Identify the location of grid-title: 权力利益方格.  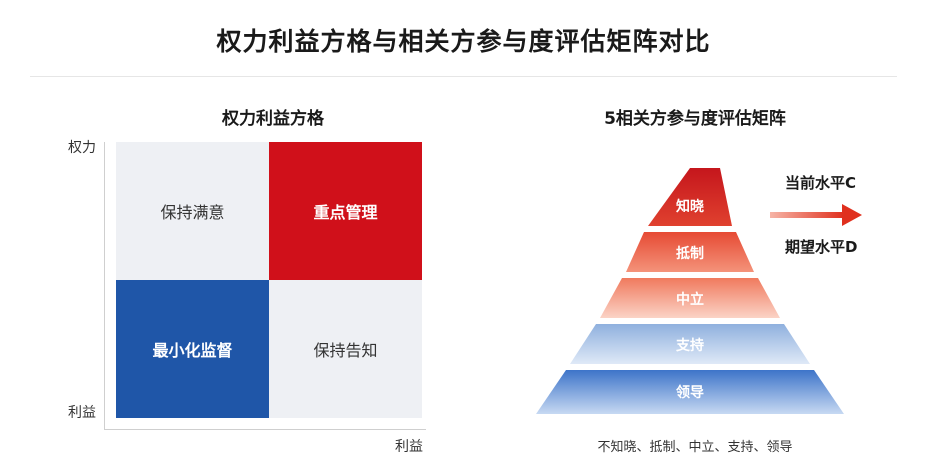
(273, 119).